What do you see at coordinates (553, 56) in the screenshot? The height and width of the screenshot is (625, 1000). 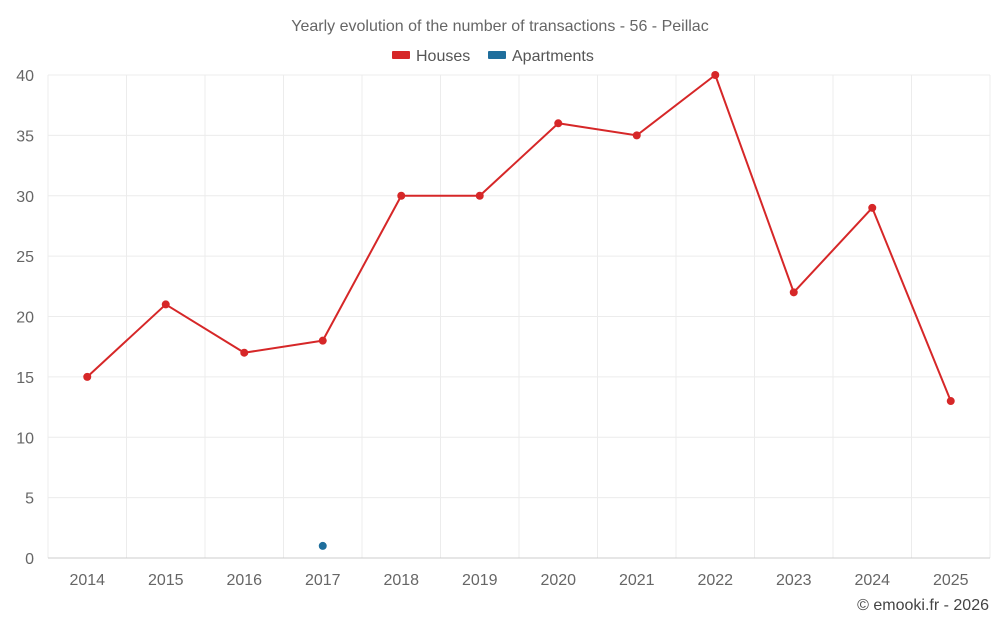 I see `legend-label-apartments: Apartments` at bounding box center [553, 56].